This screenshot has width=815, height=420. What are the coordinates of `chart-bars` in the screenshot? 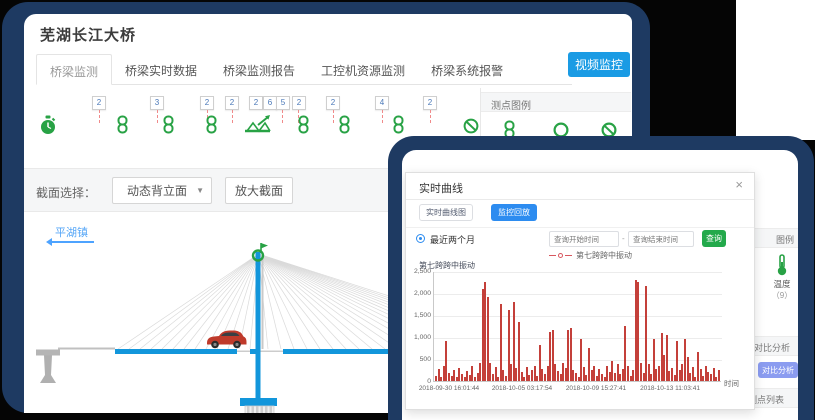 It's located at (578, 326).